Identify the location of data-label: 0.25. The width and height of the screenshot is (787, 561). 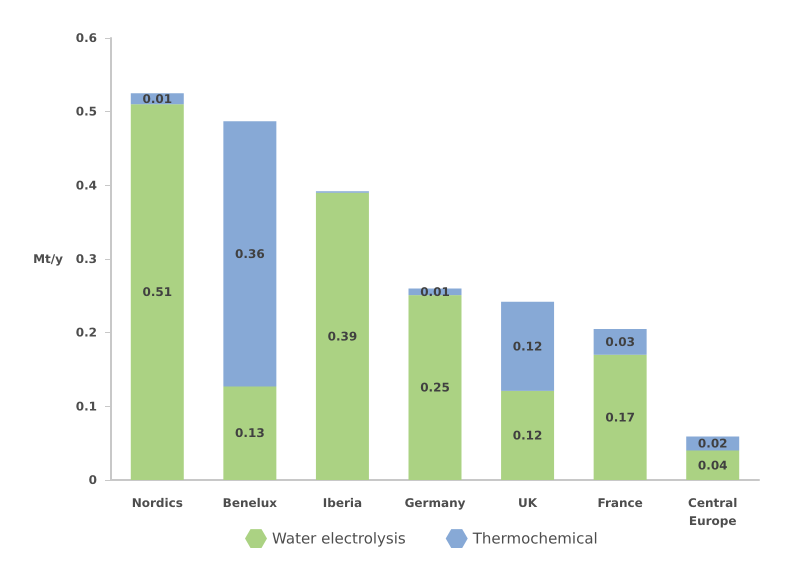
(435, 387).